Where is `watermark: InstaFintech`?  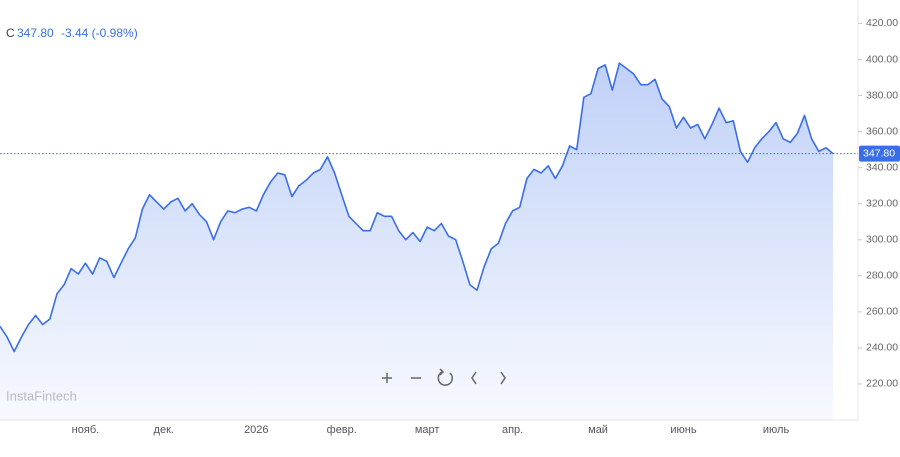 watermark: InstaFintech is located at coordinates (41, 395).